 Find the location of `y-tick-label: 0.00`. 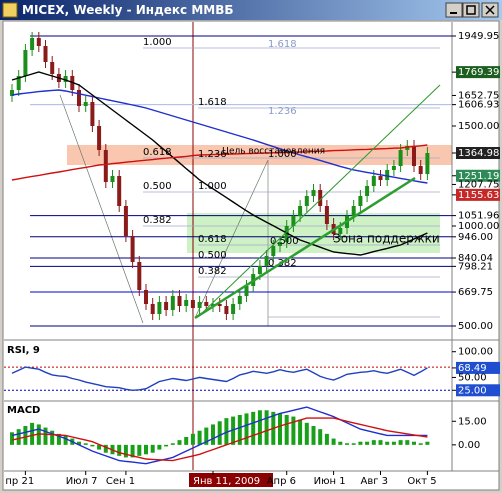

y-tick-label: 0.00 is located at coordinates (469, 445).